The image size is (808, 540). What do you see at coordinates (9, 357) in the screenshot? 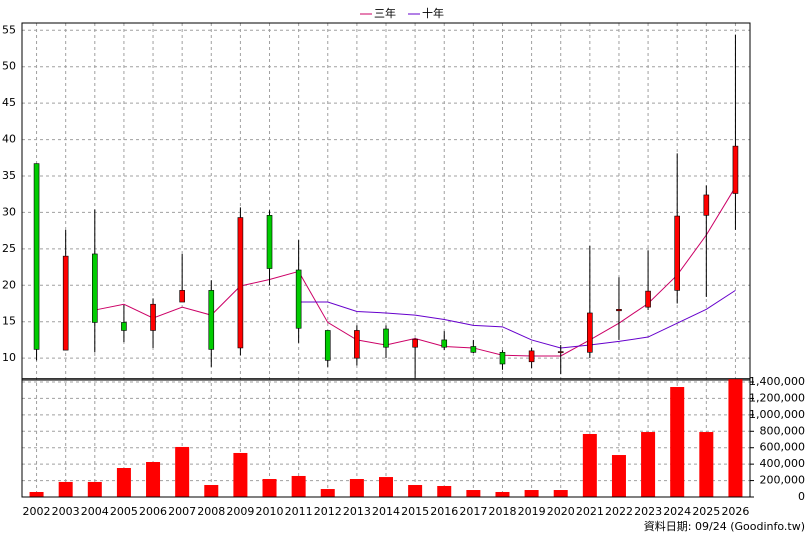
I see `y-tick-label: 10` at bounding box center [9, 357].